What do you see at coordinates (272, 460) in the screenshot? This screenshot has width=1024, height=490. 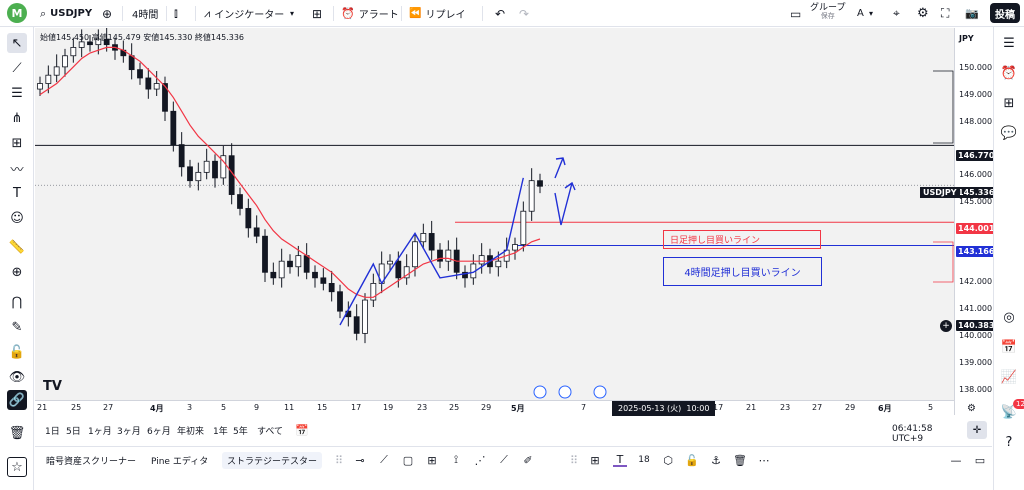 I see `tab-strategy-tester: ストラテジーテスター` at bounding box center [272, 460].